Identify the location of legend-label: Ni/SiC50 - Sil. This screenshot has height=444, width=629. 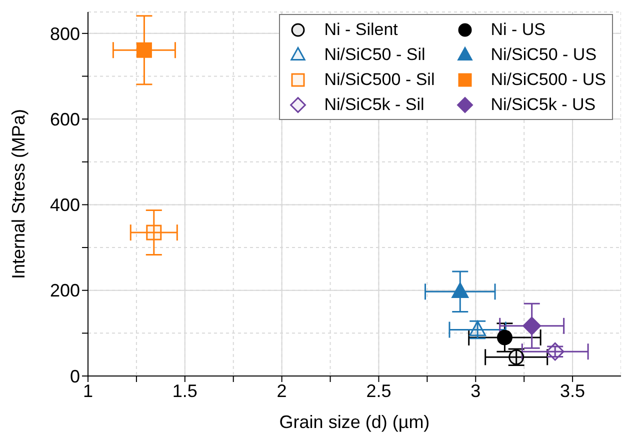
(375, 54).